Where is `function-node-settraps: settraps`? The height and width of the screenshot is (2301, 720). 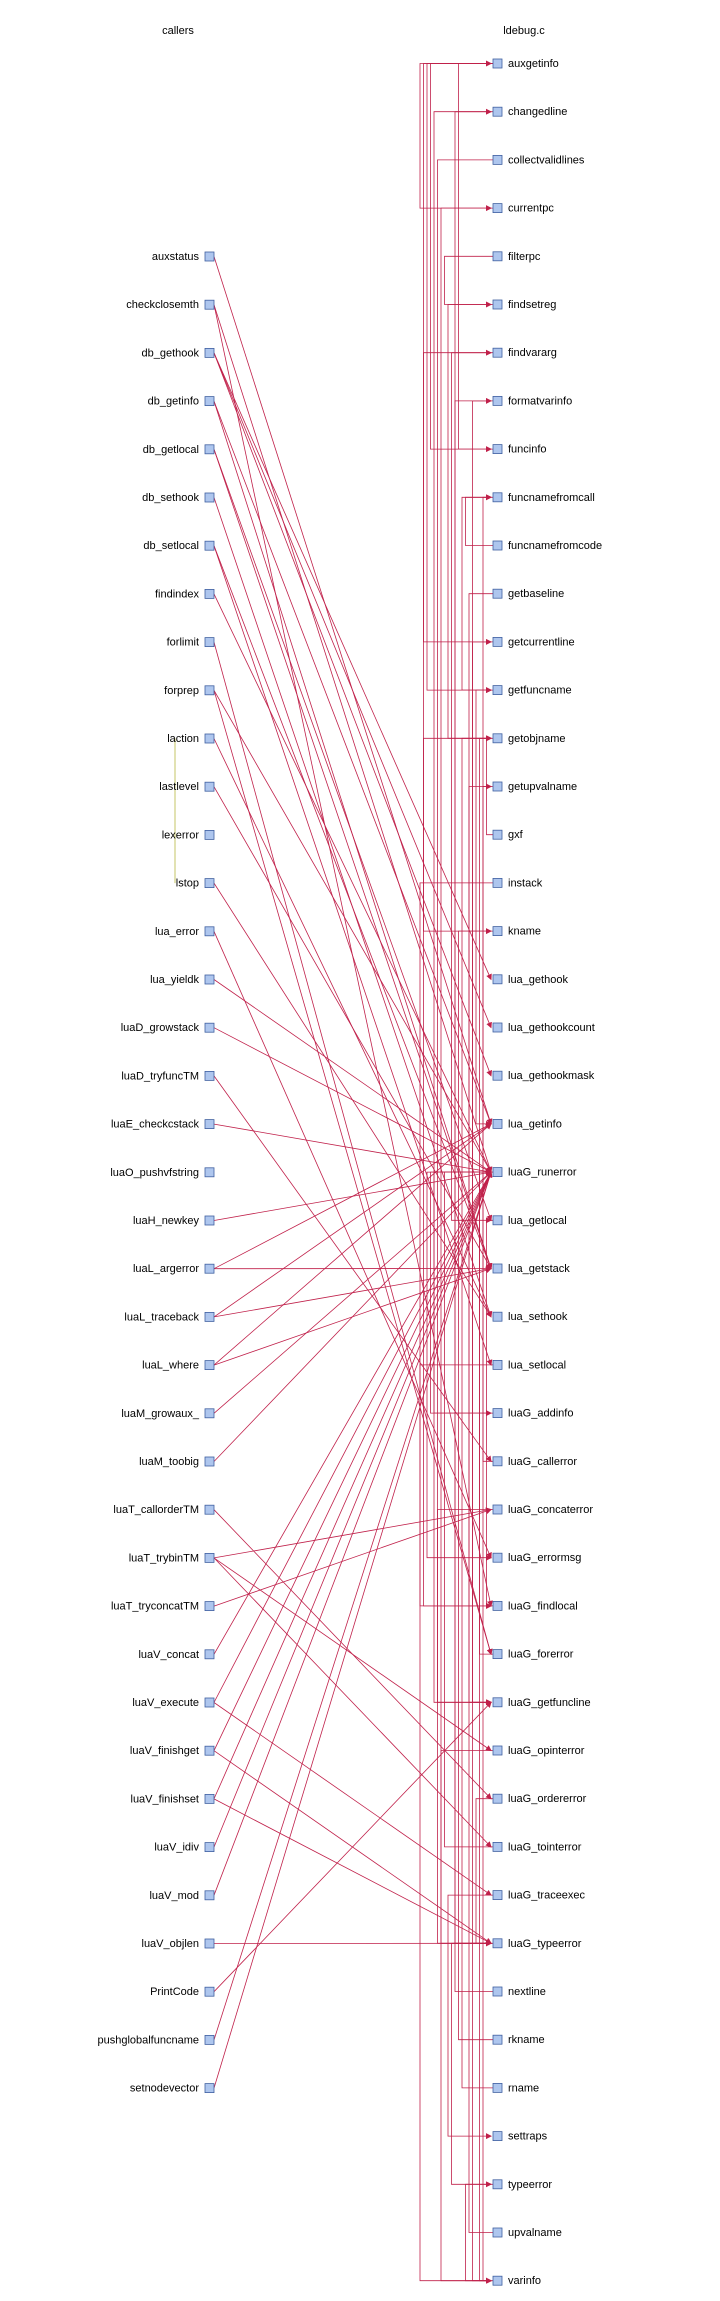
function-node-settraps: settraps is located at coordinates (520, 2137).